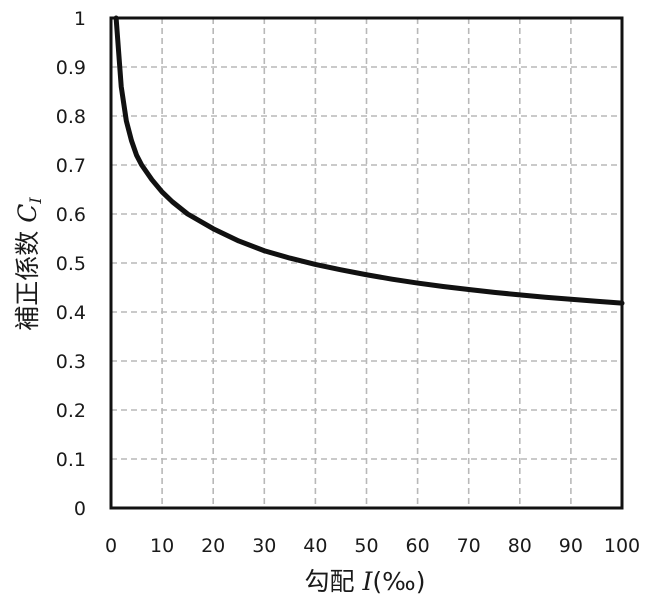  What do you see at coordinates (71, 362) in the screenshot?
I see `y-tick-label: 0.3` at bounding box center [71, 362].